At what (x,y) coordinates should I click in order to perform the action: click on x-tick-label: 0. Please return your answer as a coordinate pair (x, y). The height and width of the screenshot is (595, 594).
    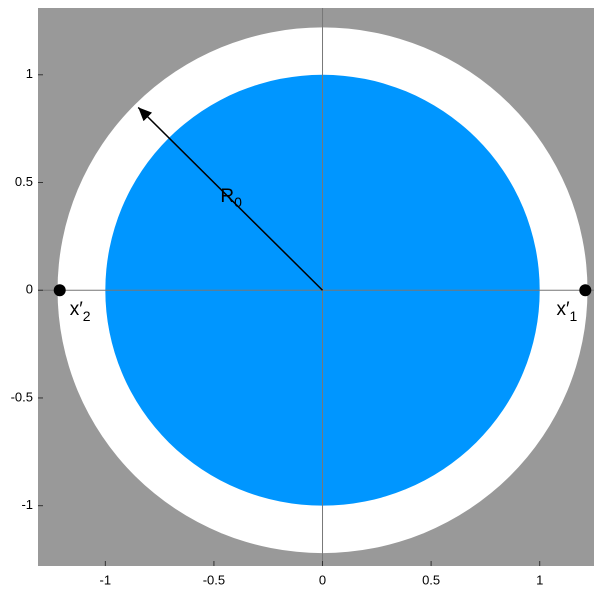
    Looking at the image, I should click on (322, 579).